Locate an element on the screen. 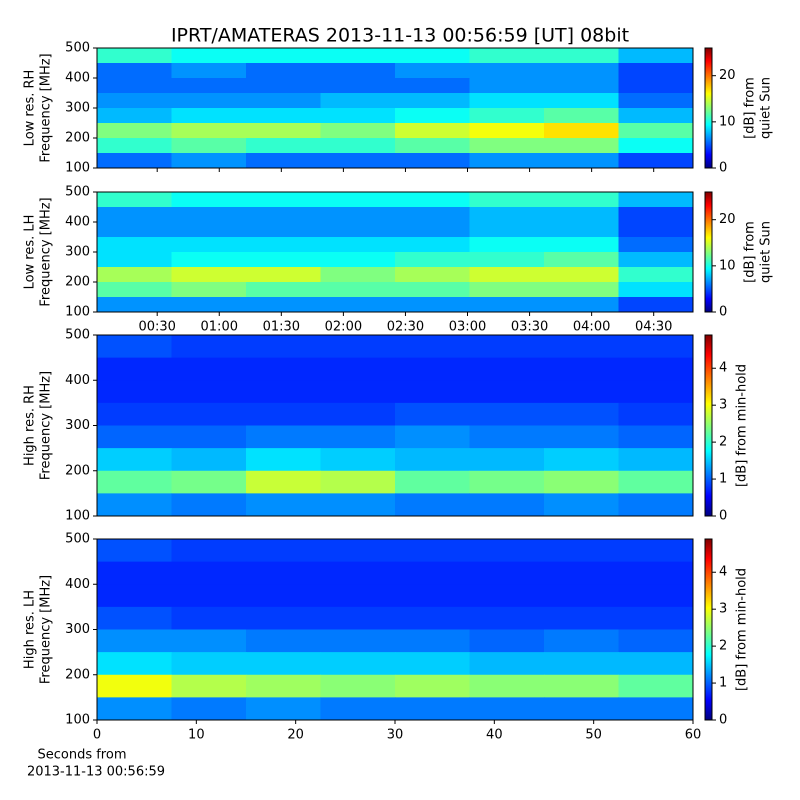 This screenshot has height=800, width=800. x-tick-label: 10 is located at coordinates (196, 735).